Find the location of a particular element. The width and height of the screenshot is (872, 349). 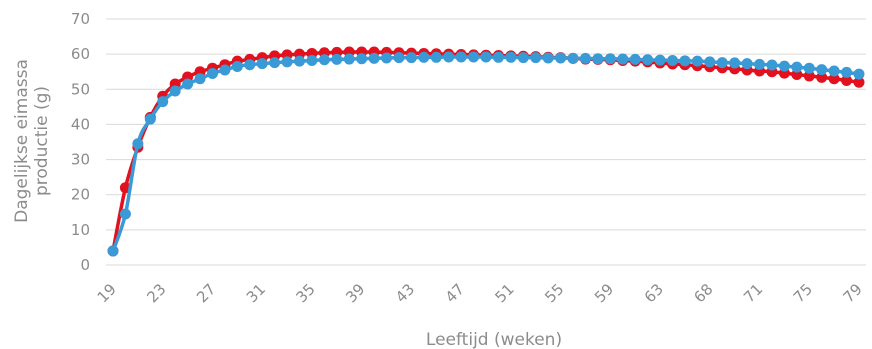

y-tick-label: 40 is located at coordinates (80, 124).